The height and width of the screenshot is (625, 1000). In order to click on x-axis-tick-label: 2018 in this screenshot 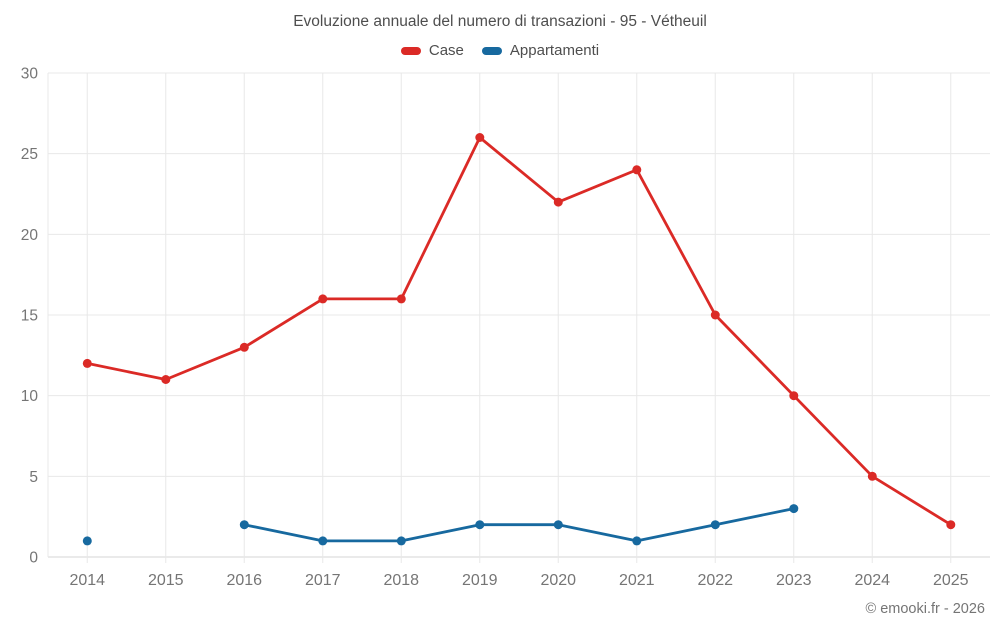, I will do `click(401, 580)`.